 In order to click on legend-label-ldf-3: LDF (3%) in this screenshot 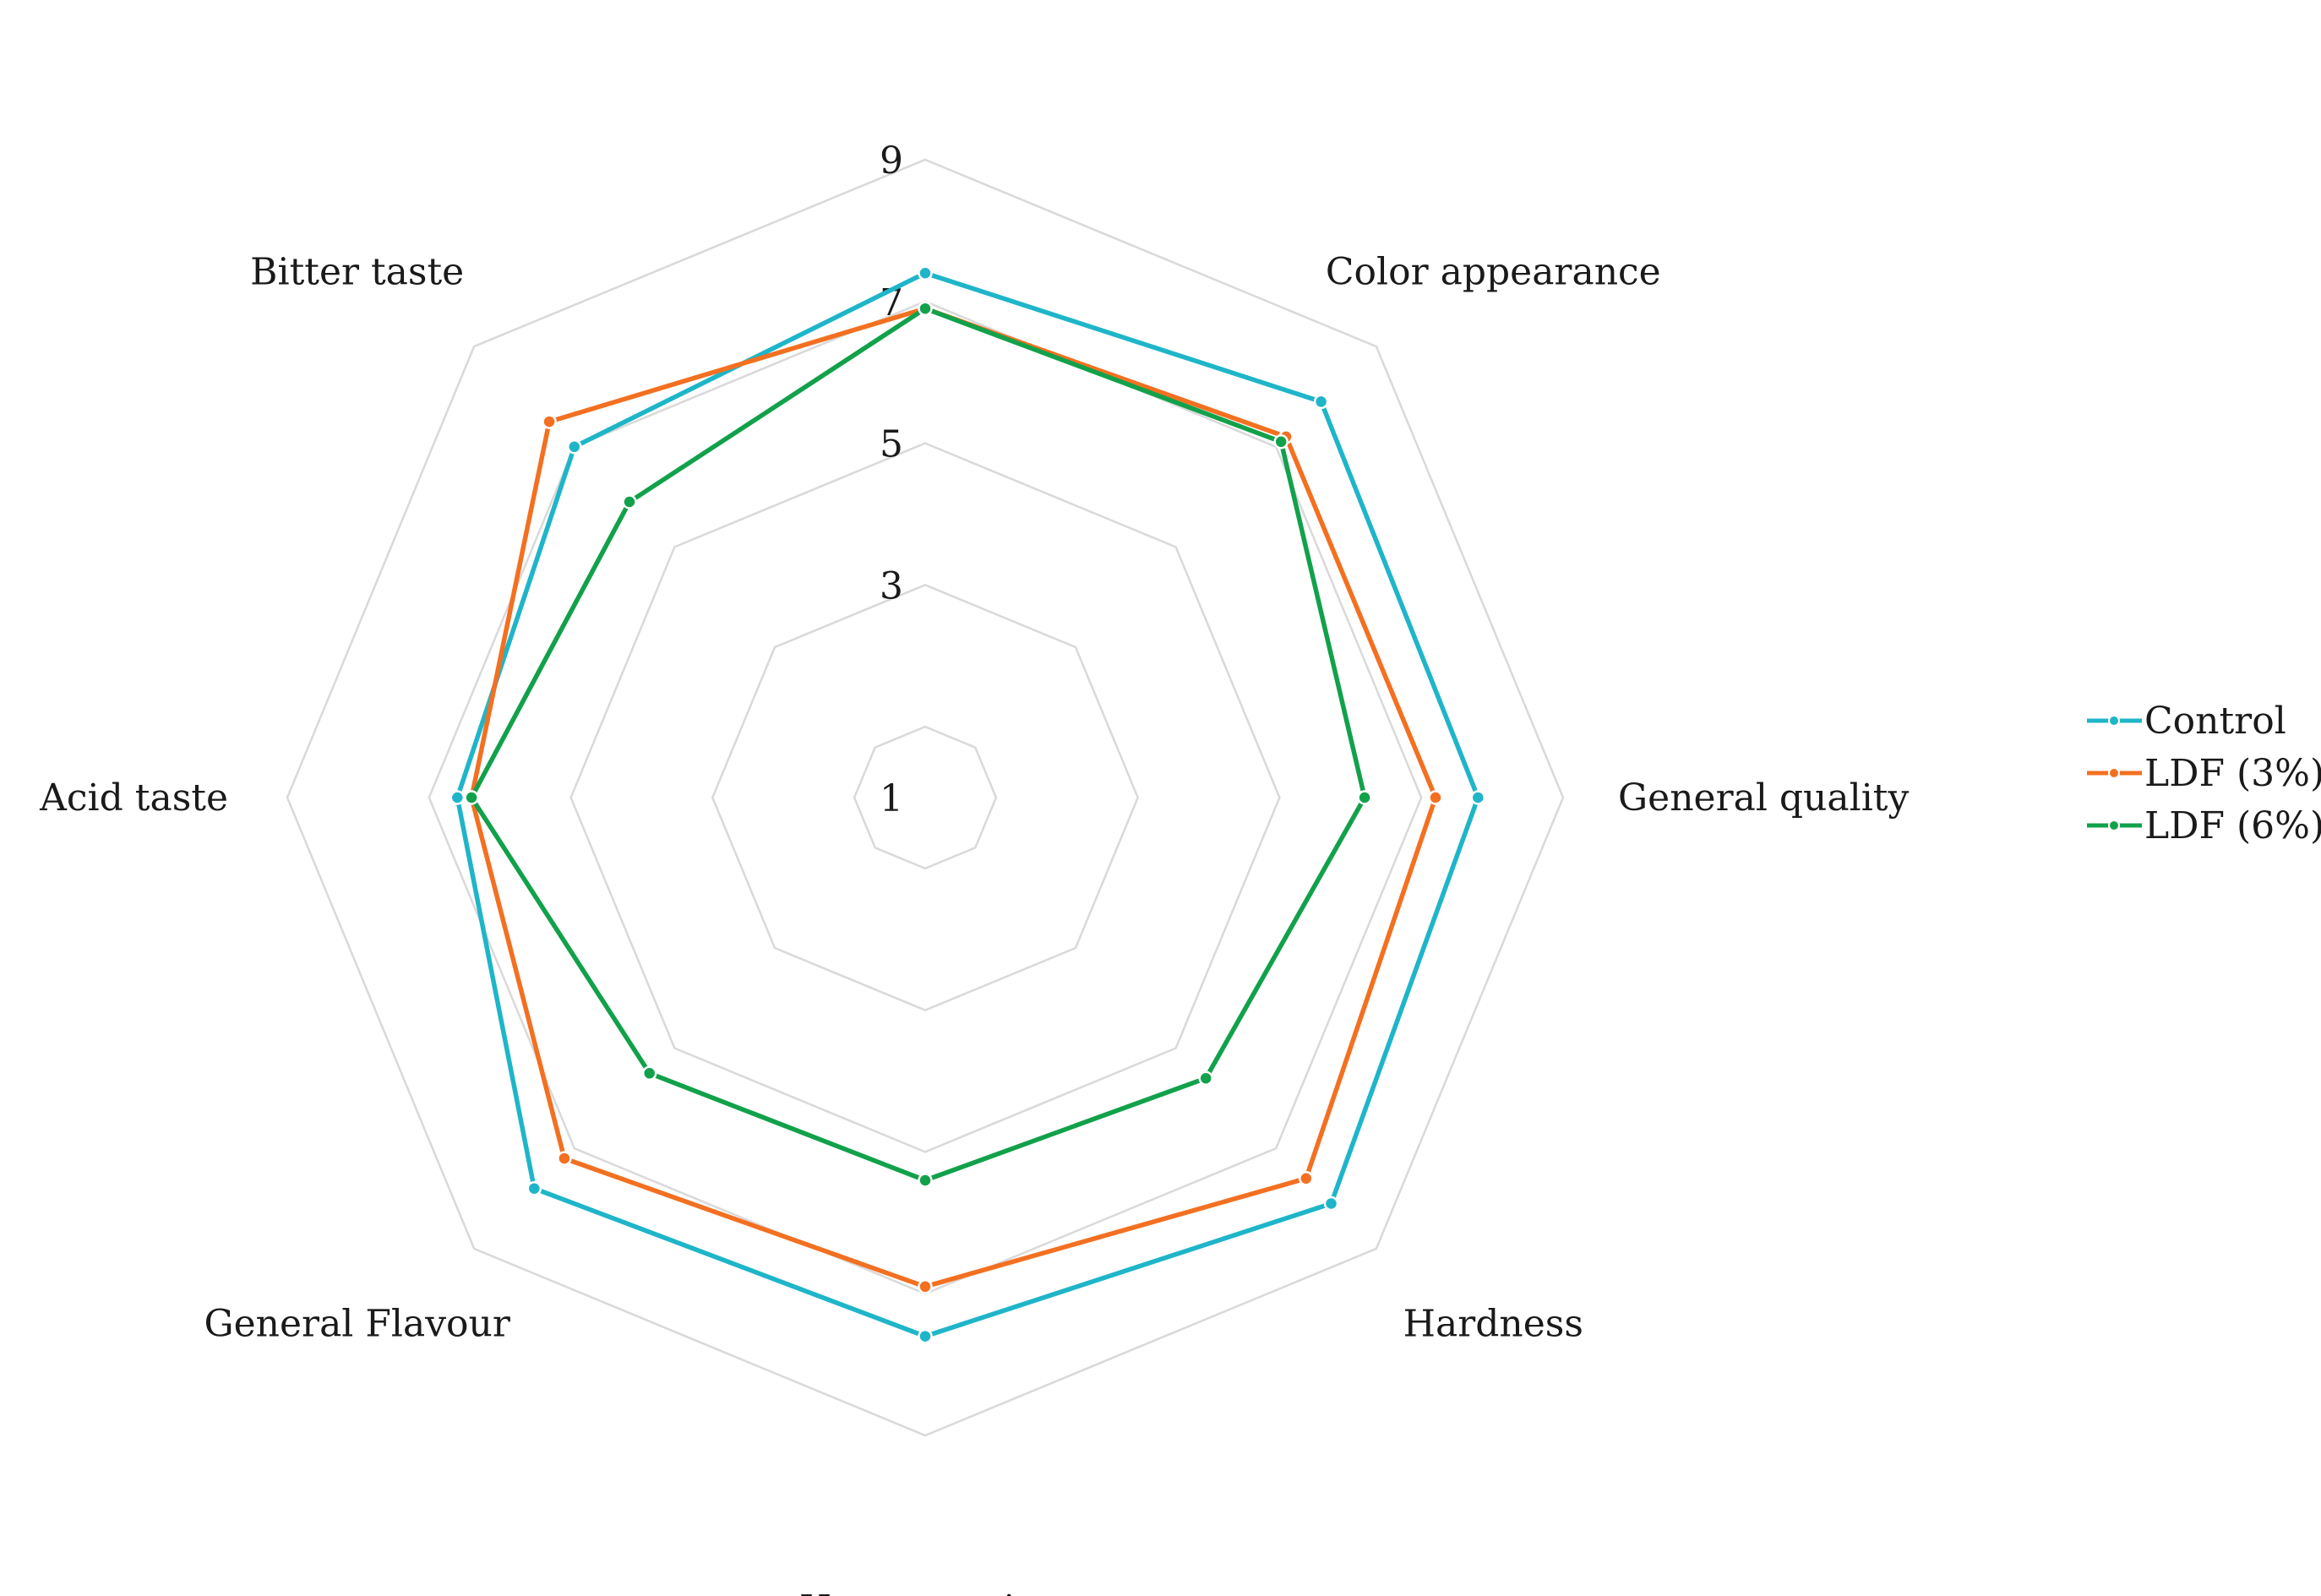, I will do `click(2232, 773)`.